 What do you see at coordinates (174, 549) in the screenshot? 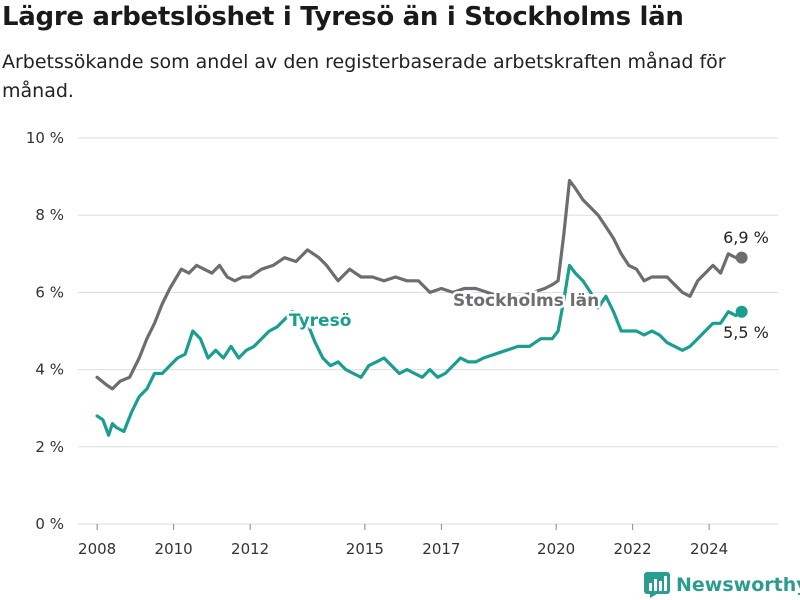
I see `x-tick-label: 2010` at bounding box center [174, 549].